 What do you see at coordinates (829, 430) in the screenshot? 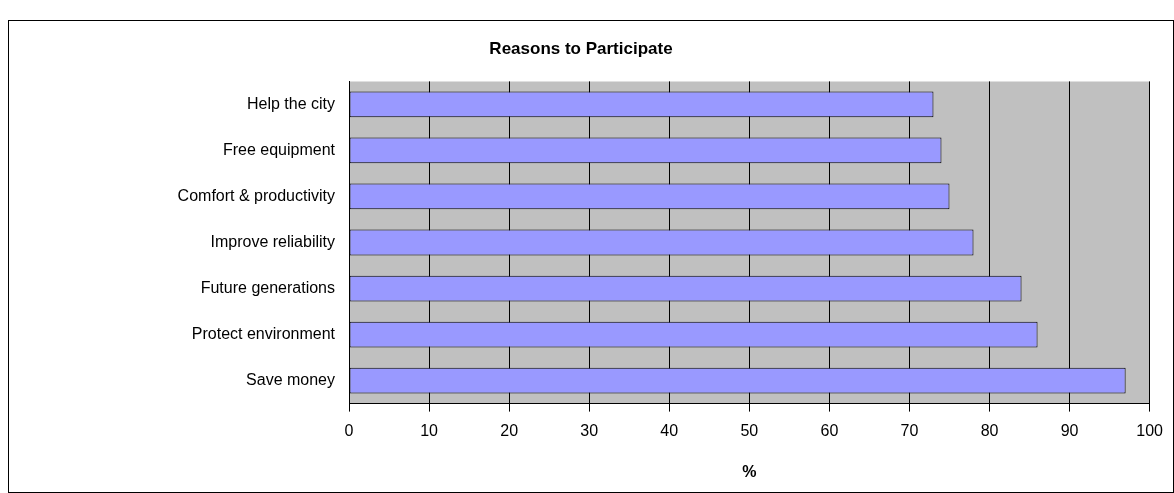
I see `x-tick-label: 60` at bounding box center [829, 430].